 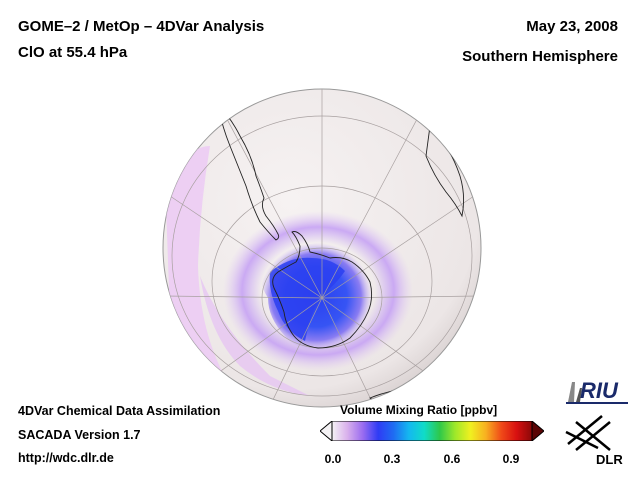 I want to click on footer-line-1: 4DVar Chemical Data Assimilation, so click(x=119, y=411).